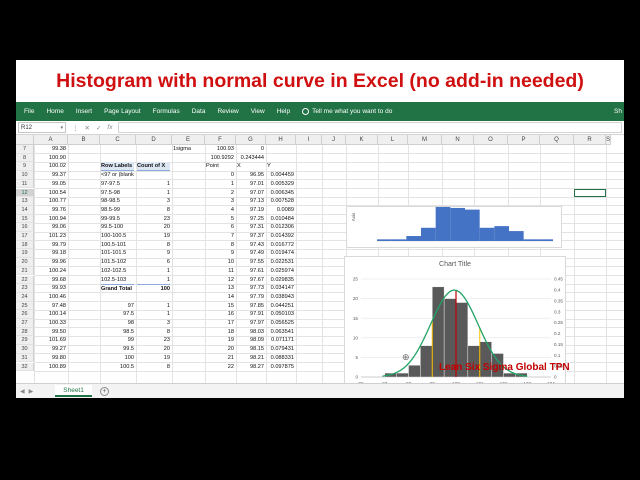 This screenshot has height=480, width=640. What do you see at coordinates (232, 192) in the screenshot?
I see `point-index: 2` at bounding box center [232, 192].